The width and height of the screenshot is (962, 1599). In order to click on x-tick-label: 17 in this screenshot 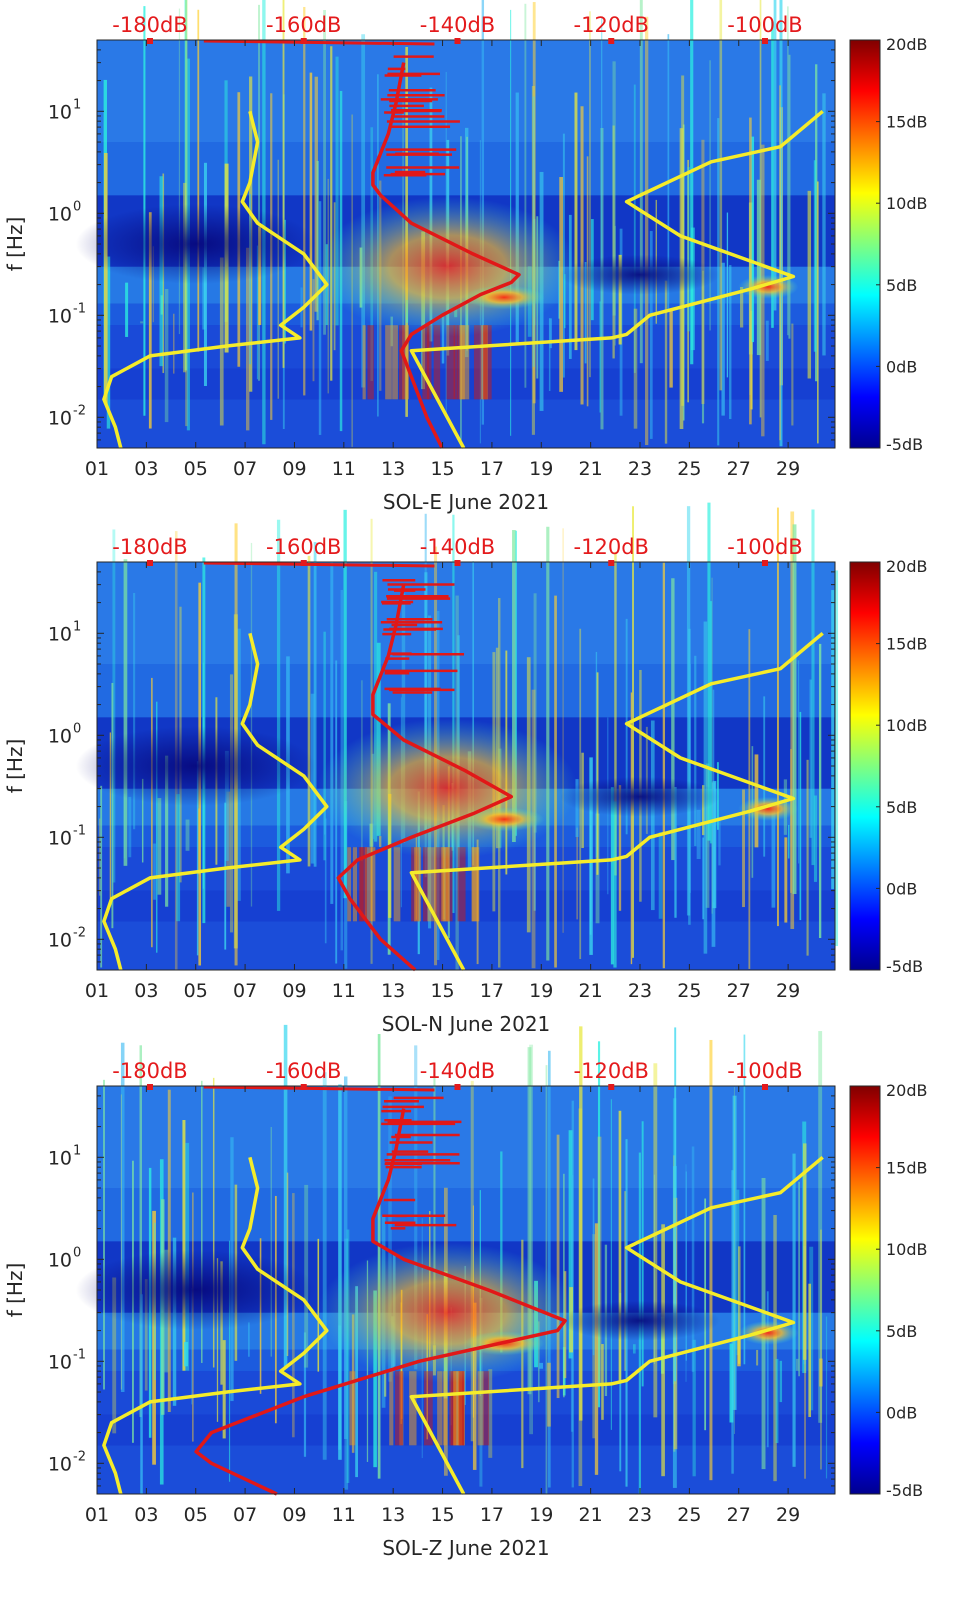, I will do `click(492, 1515)`.